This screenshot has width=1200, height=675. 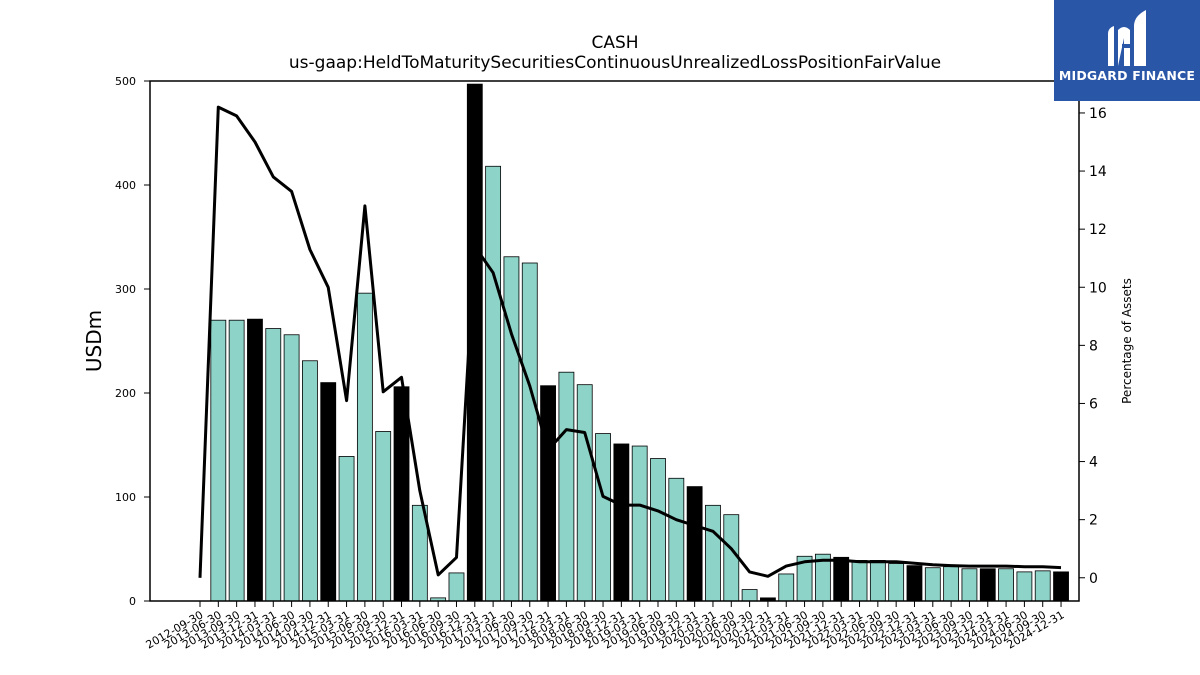 What do you see at coordinates (1093, 463) in the screenshot?
I see `y2-tick-label-4: 4` at bounding box center [1093, 463].